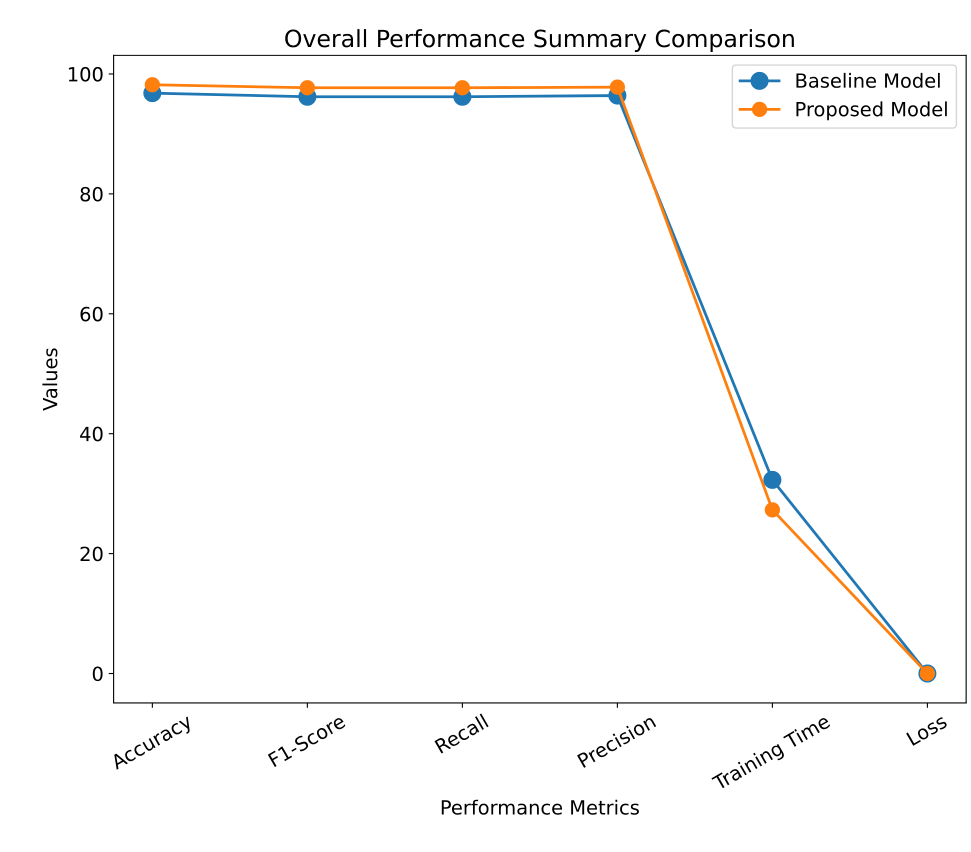 This screenshot has height=852, width=971. What do you see at coordinates (539, 40) in the screenshot?
I see `chart-title: Overall Performance Summary Comparison` at bounding box center [539, 40].